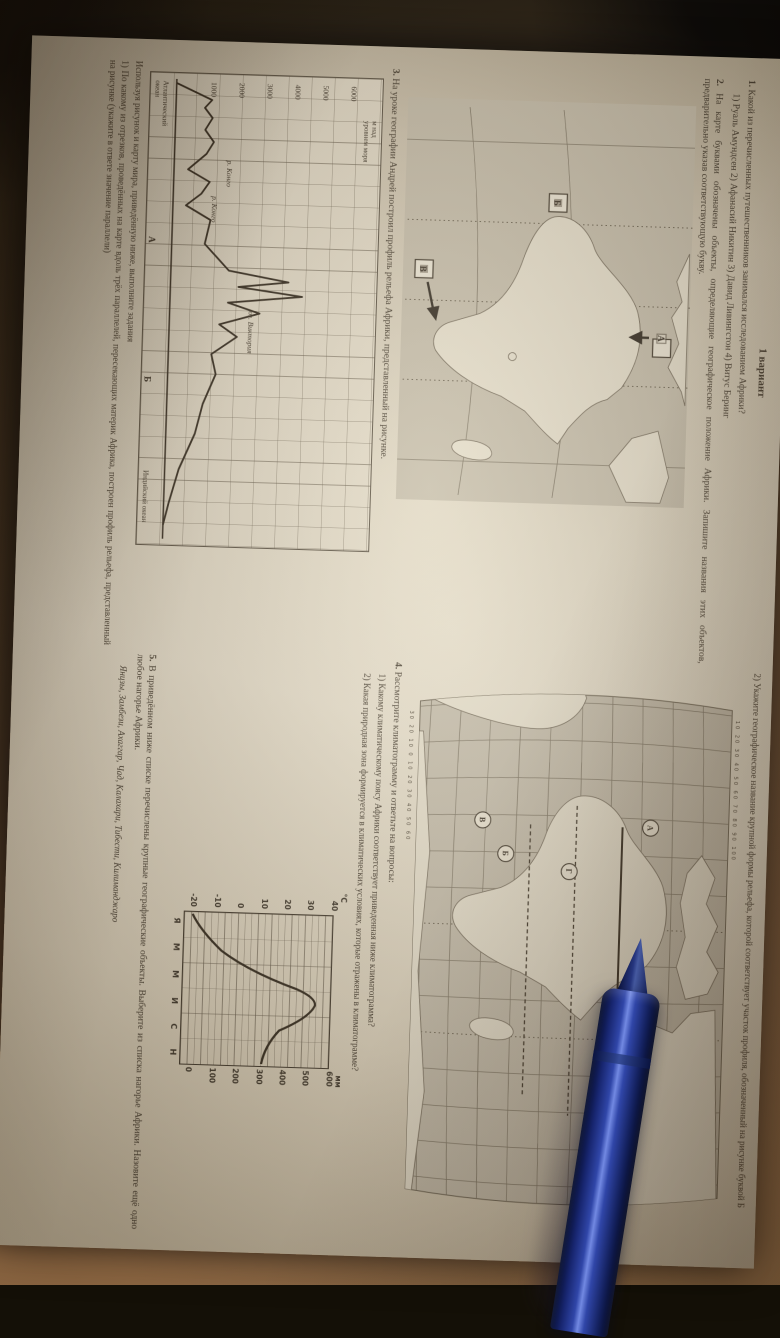 The image size is (780, 1338). What do you see at coordinates (505, 853) in the screenshot?
I see `world-map-letter-b: Б` at bounding box center [505, 853].